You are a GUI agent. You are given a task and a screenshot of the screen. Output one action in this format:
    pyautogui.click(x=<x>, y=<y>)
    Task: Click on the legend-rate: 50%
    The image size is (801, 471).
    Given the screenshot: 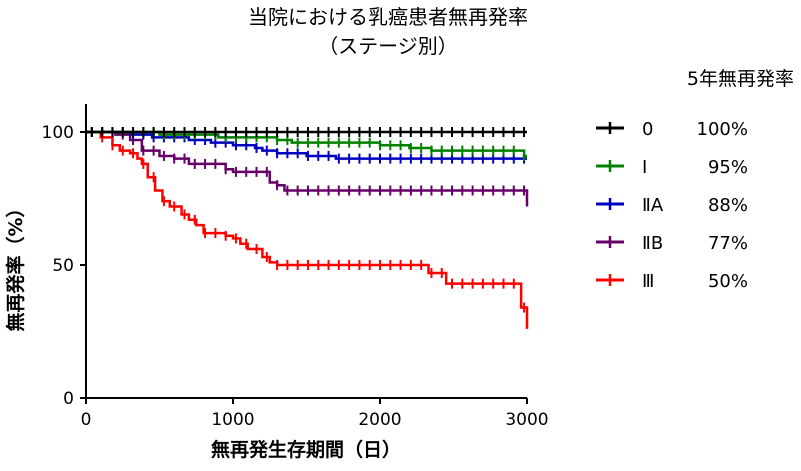 What is the action you would take?
    pyautogui.click(x=728, y=281)
    